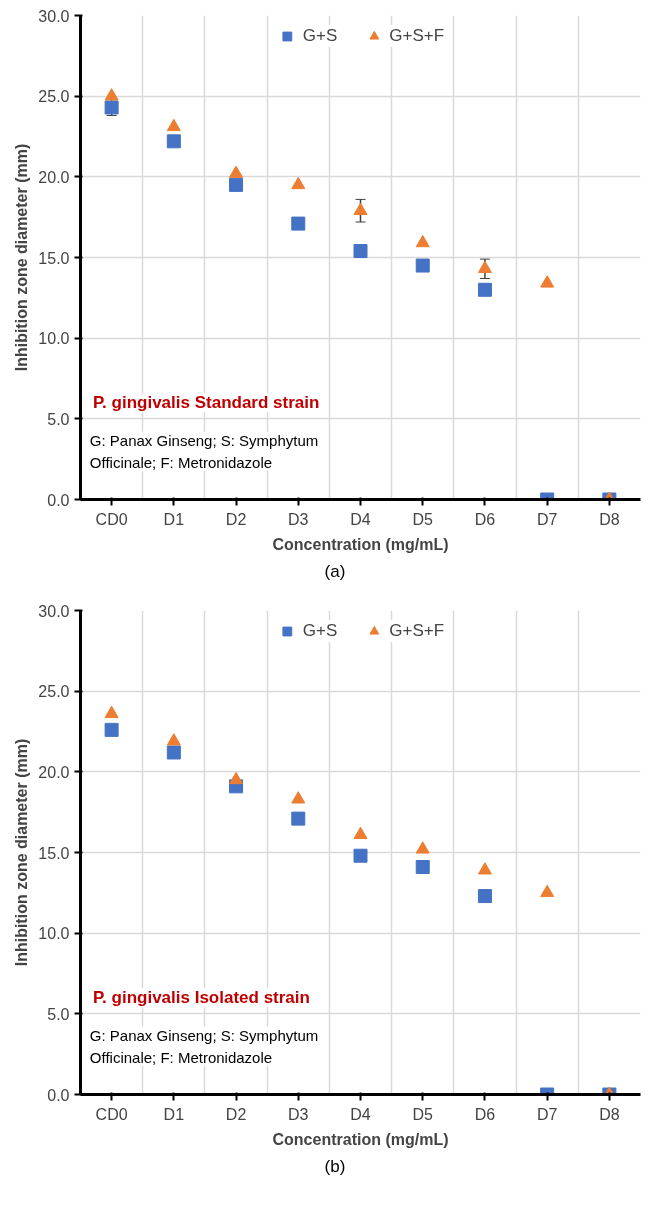 This screenshot has height=1213, width=662. I want to click on annotation: P. gingivalis Isolated strain, so click(201, 998).